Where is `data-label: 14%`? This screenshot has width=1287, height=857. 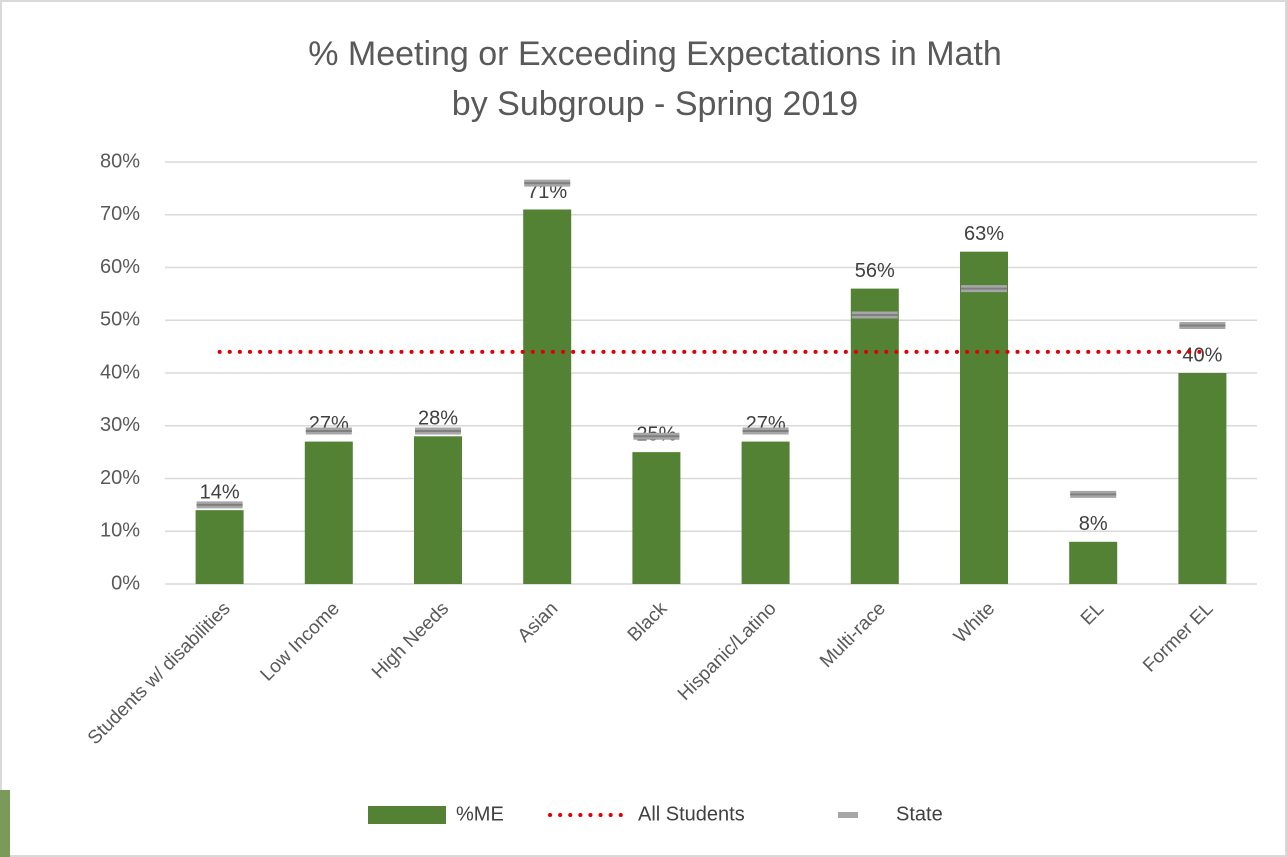 data-label: 14% is located at coordinates (220, 492).